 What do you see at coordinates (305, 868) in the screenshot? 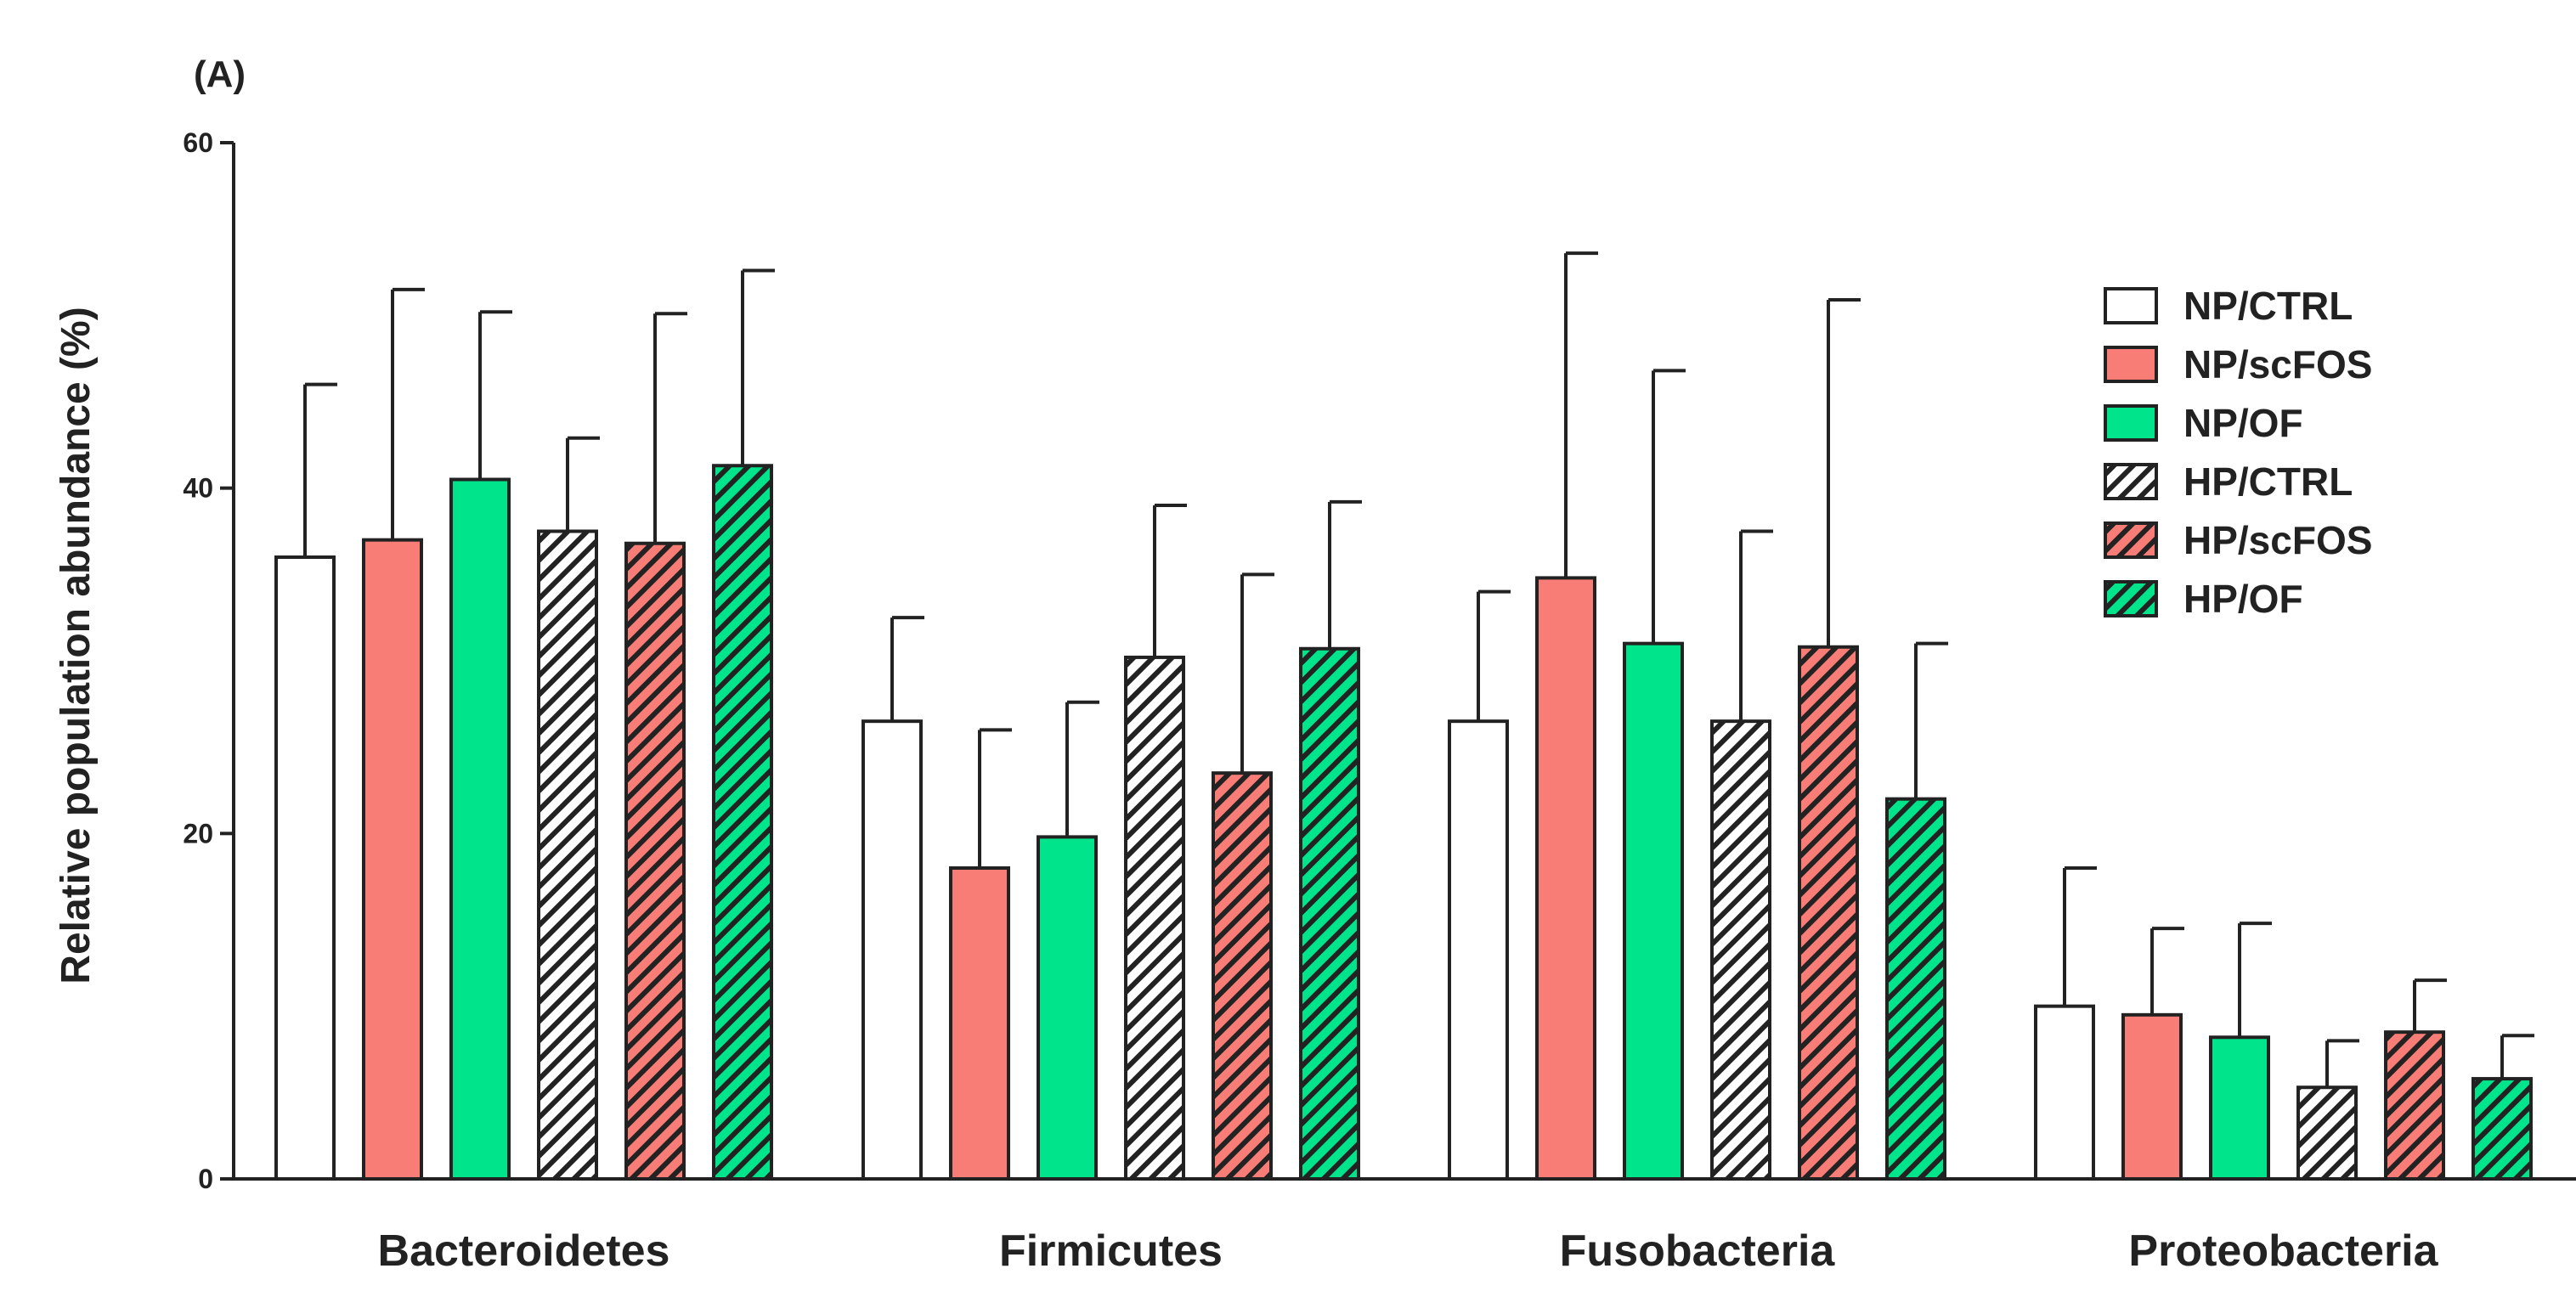
I see `bar-bacteroidetes-np-ctrl` at bounding box center [305, 868].